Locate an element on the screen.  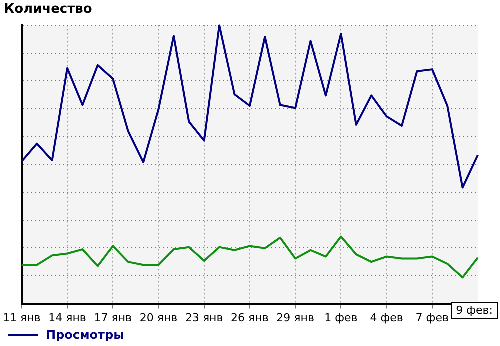
x-tick-label: 17 янв is located at coordinates (113, 317).